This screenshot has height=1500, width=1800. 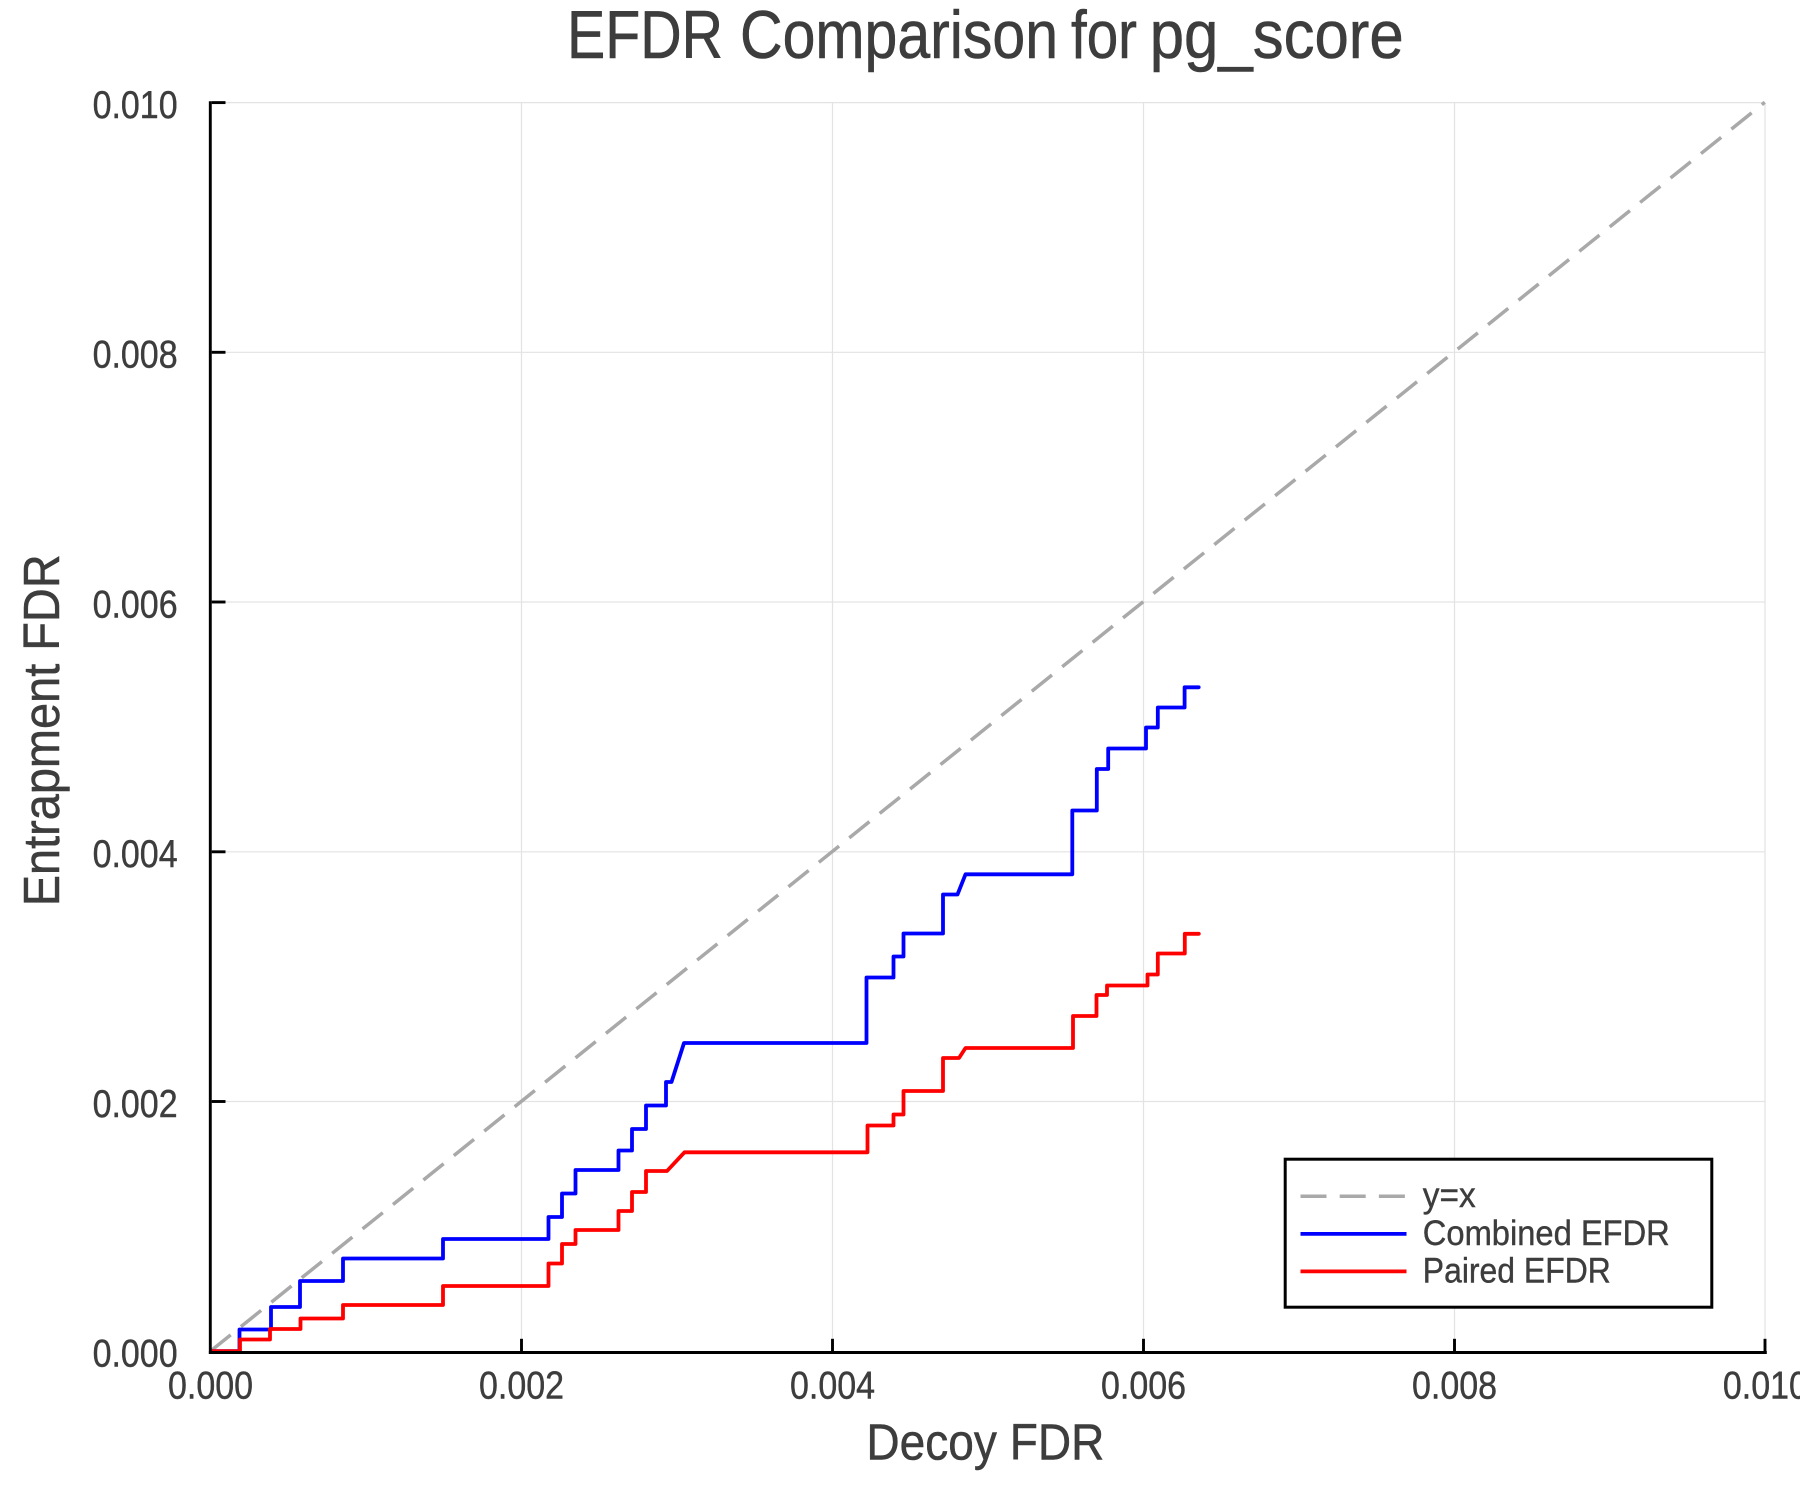 What do you see at coordinates (645, 36) in the screenshot?
I see `svg-text: EFDR` at bounding box center [645, 36].